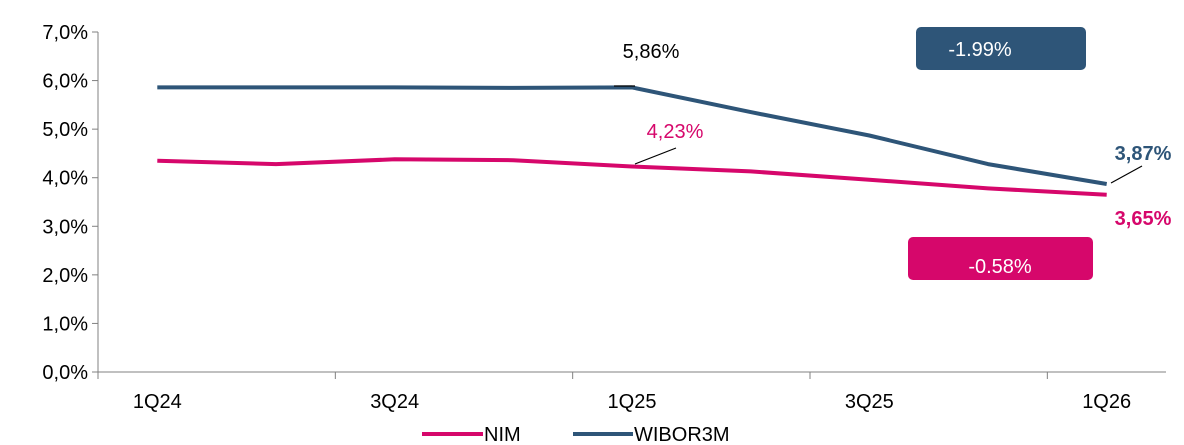 This screenshot has width=1184, height=445. I want to click on y-tick-label: 3,0%, so click(65, 227).